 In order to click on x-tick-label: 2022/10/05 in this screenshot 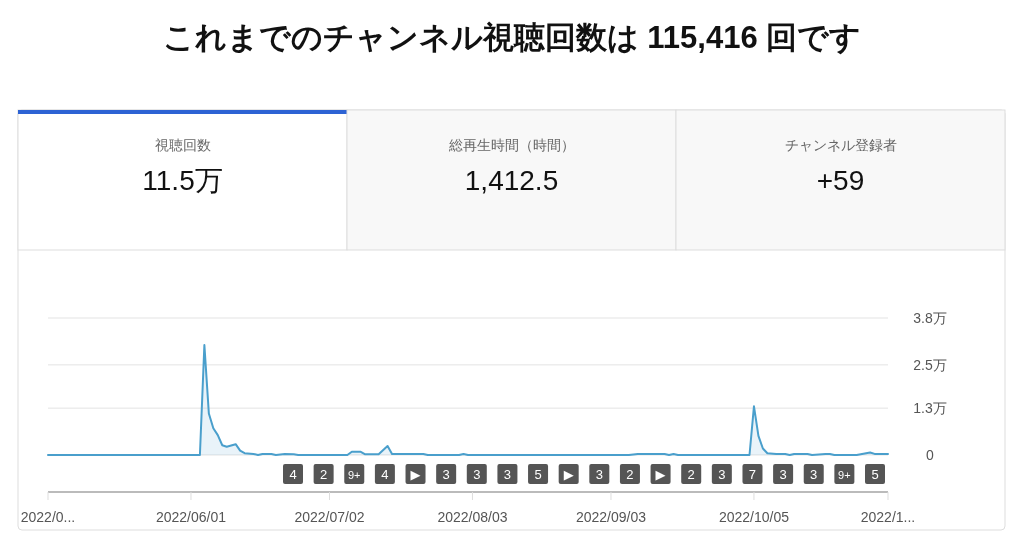, I will do `click(754, 517)`.